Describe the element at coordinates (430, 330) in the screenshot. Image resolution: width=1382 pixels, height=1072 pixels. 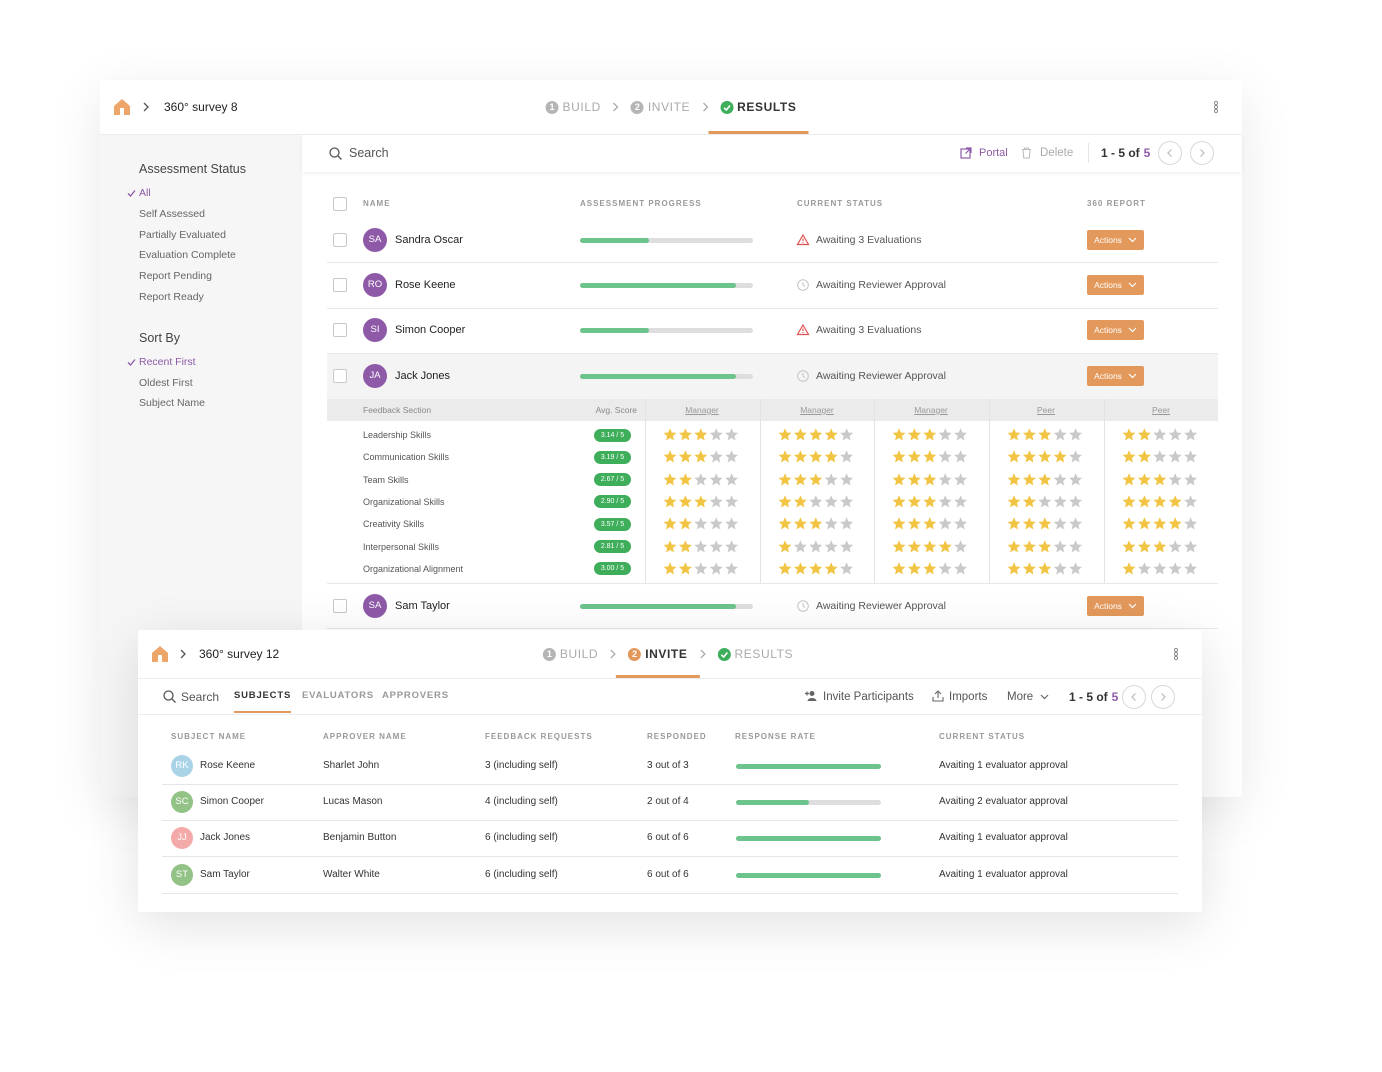
I see `subject-name: Simon Cooper` at that location.